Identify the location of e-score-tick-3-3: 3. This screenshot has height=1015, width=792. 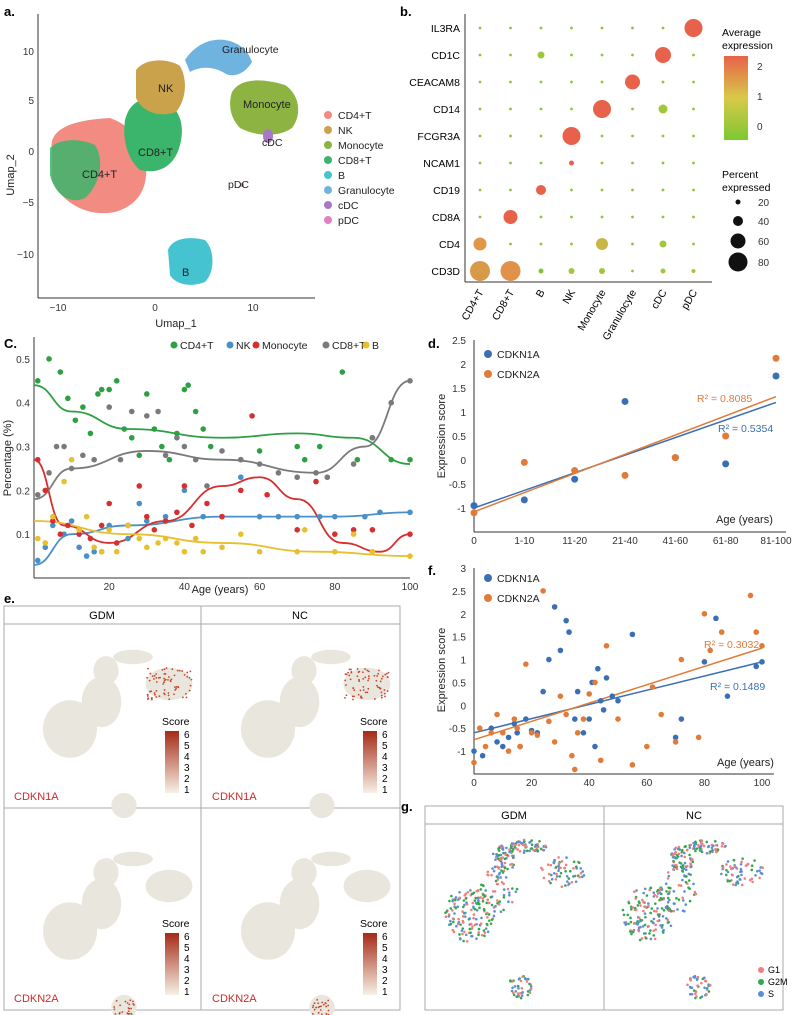
(385, 970).